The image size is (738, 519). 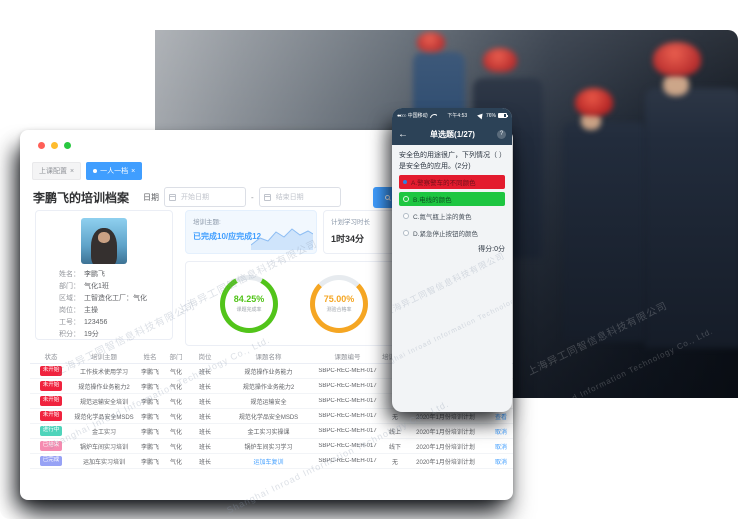 I want to click on profile-field-label: 积分：, so click(x=69, y=334).